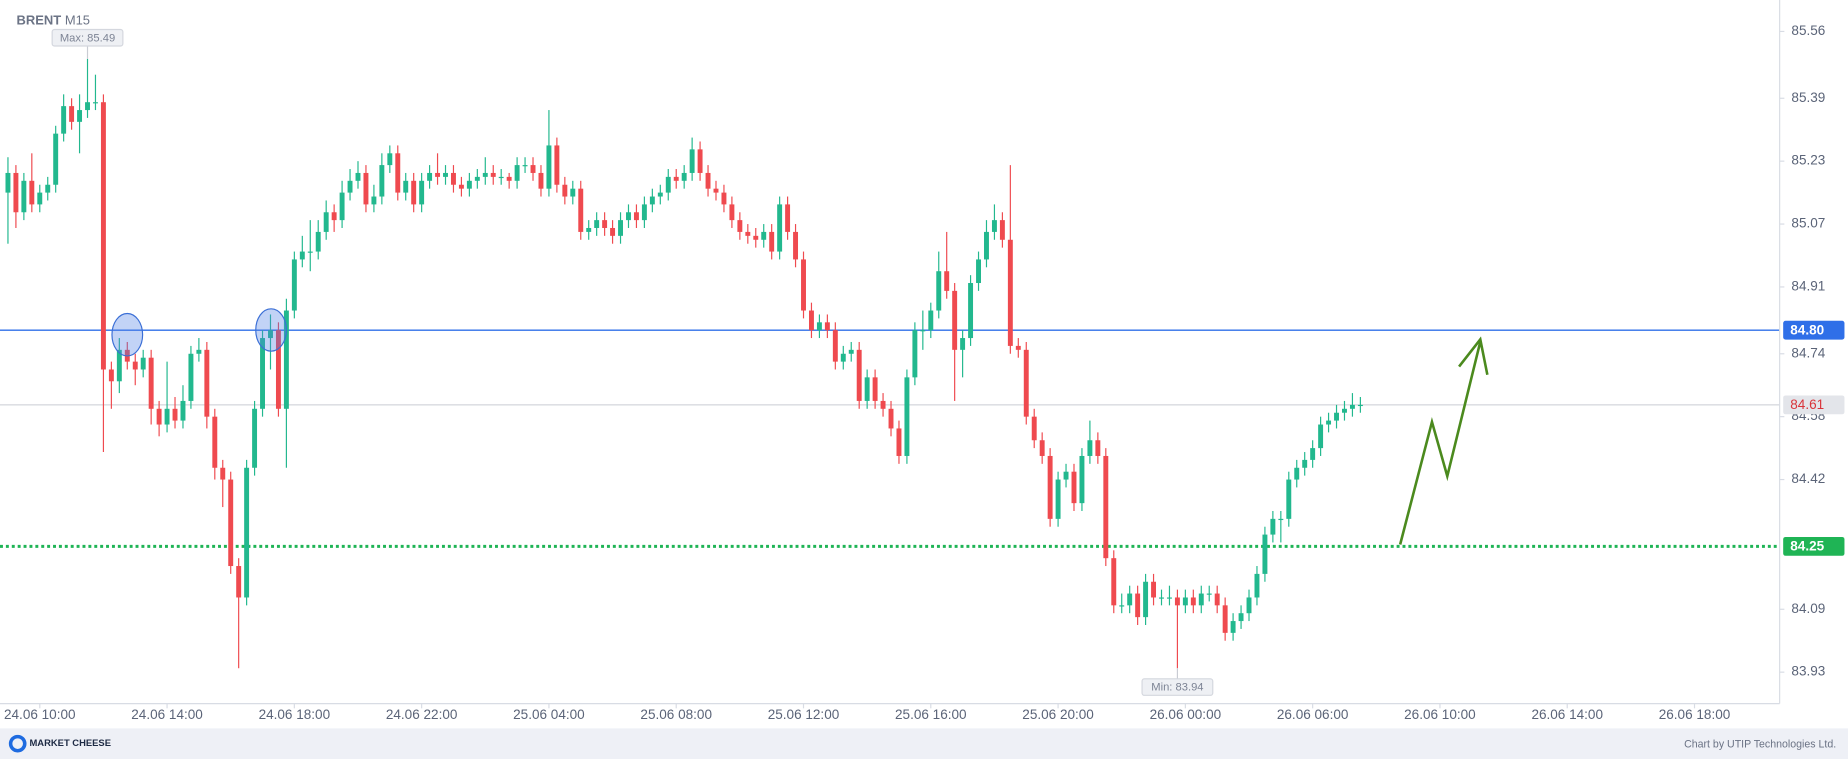  I want to click on min-label-box, so click(1177, 687).